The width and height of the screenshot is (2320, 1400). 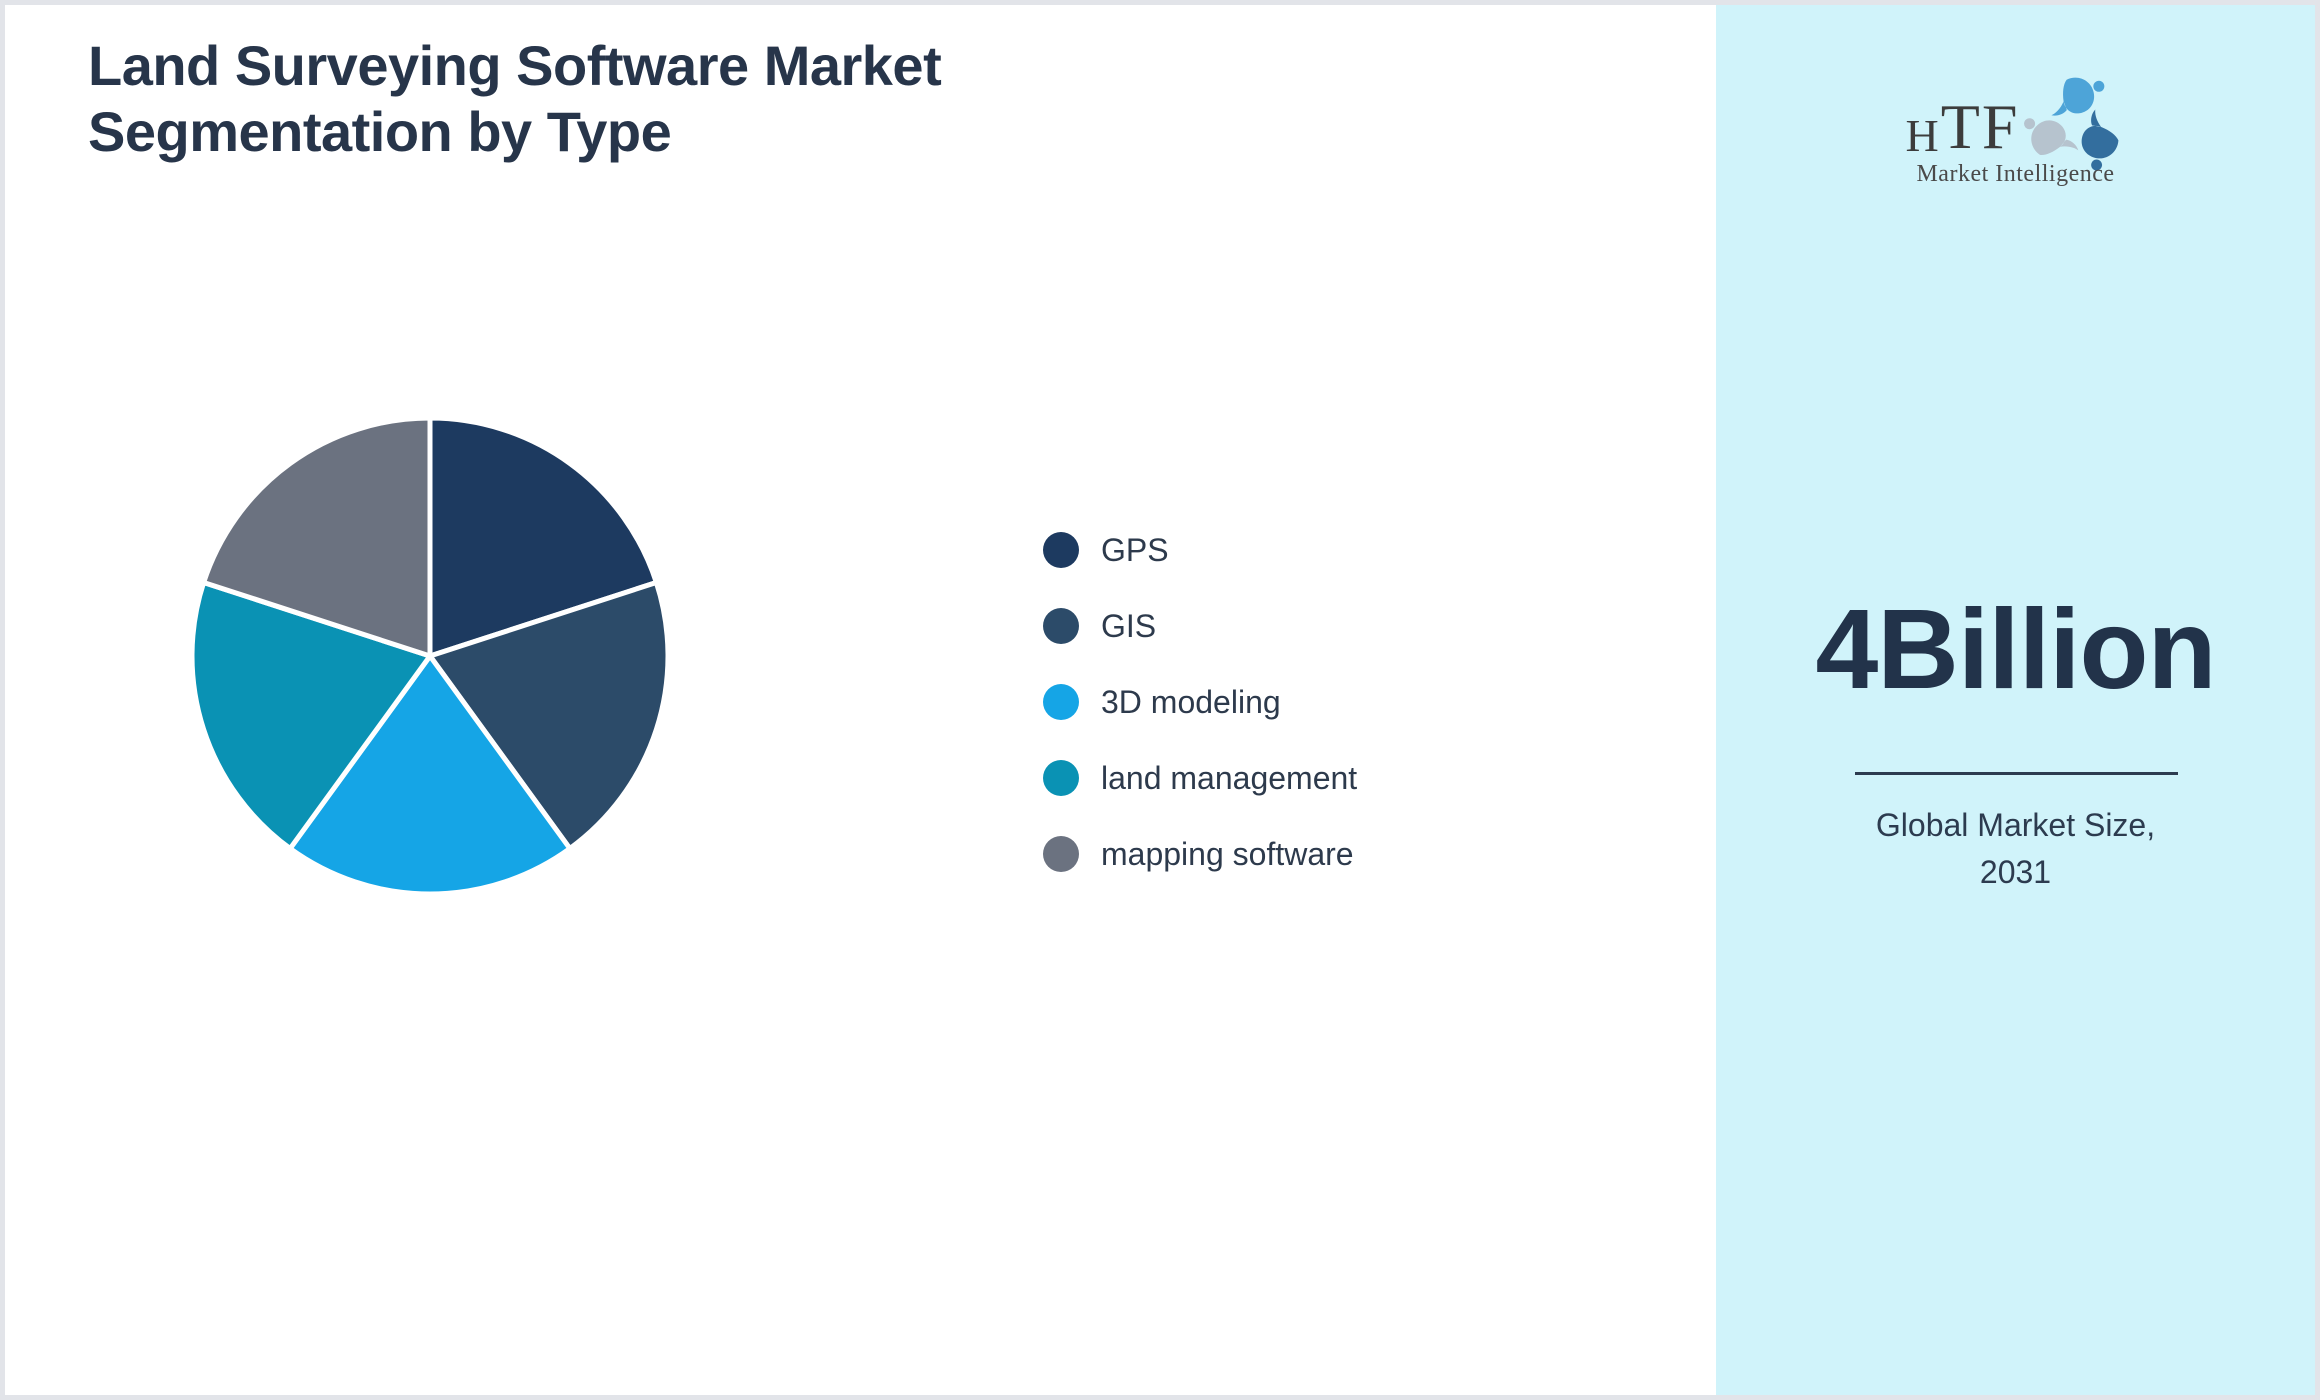 I want to click on brand-logo-row: H TF, so click(x=2015, y=122).